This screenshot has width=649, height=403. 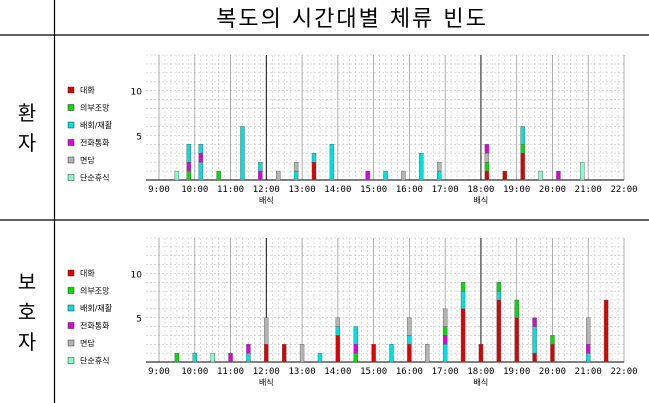 What do you see at coordinates (139, 320) in the screenshot?
I see `y-tick-label: 5` at bounding box center [139, 320].